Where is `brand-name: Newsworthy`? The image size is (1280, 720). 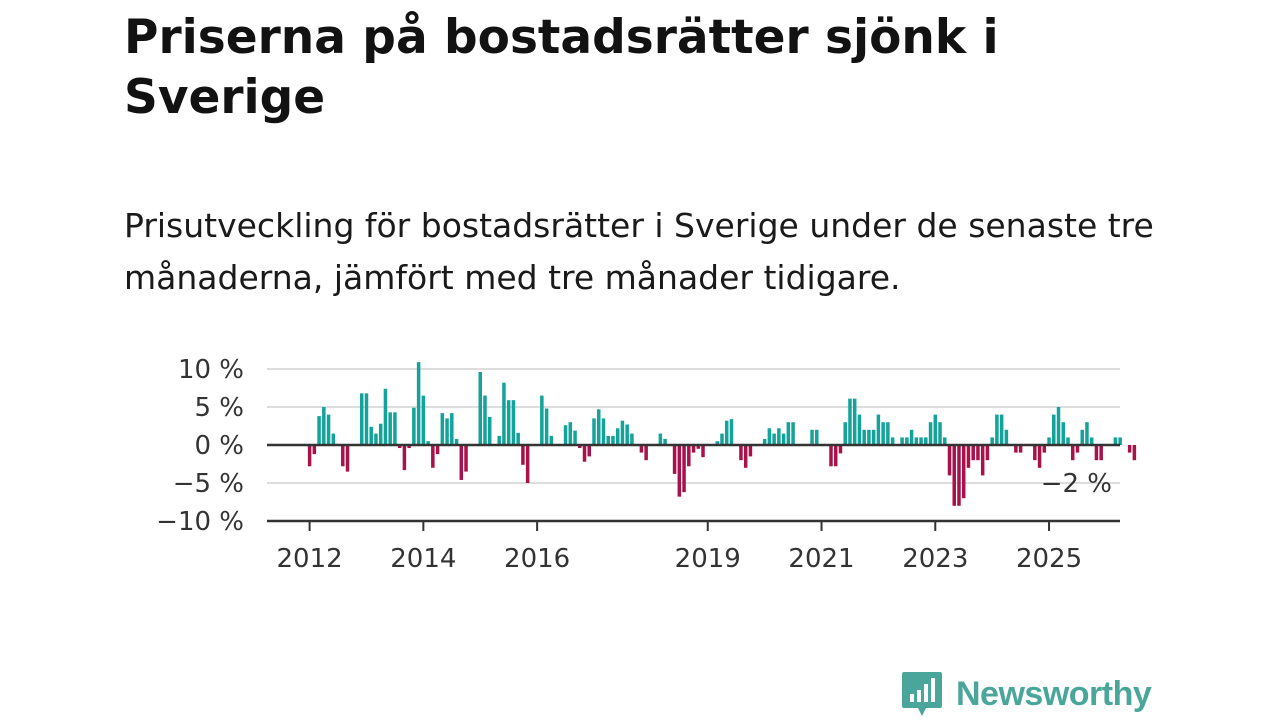 brand-name: Newsworthy is located at coordinates (1054, 693).